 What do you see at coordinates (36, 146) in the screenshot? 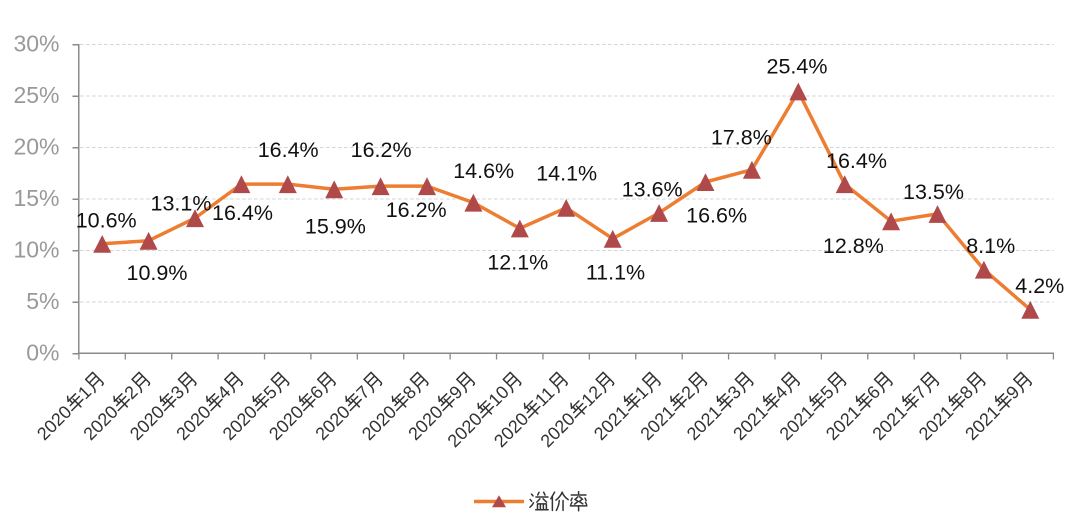
I see `svg-text: 20%` at bounding box center [36, 146].